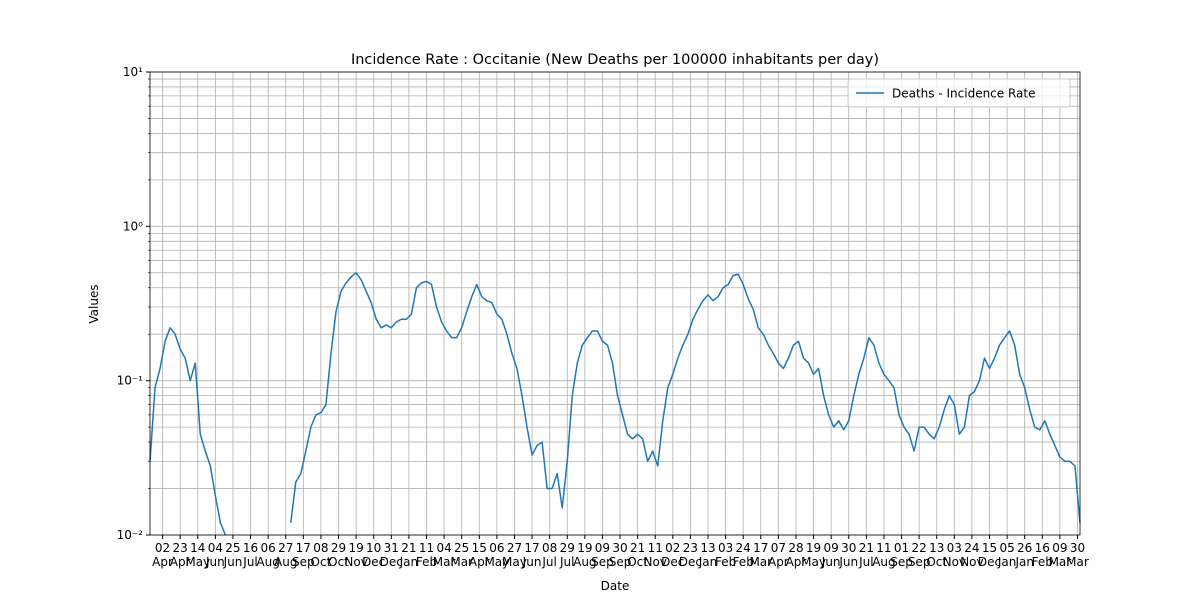  I want to click on x-tick-label: 27 Aug, so click(286, 555).